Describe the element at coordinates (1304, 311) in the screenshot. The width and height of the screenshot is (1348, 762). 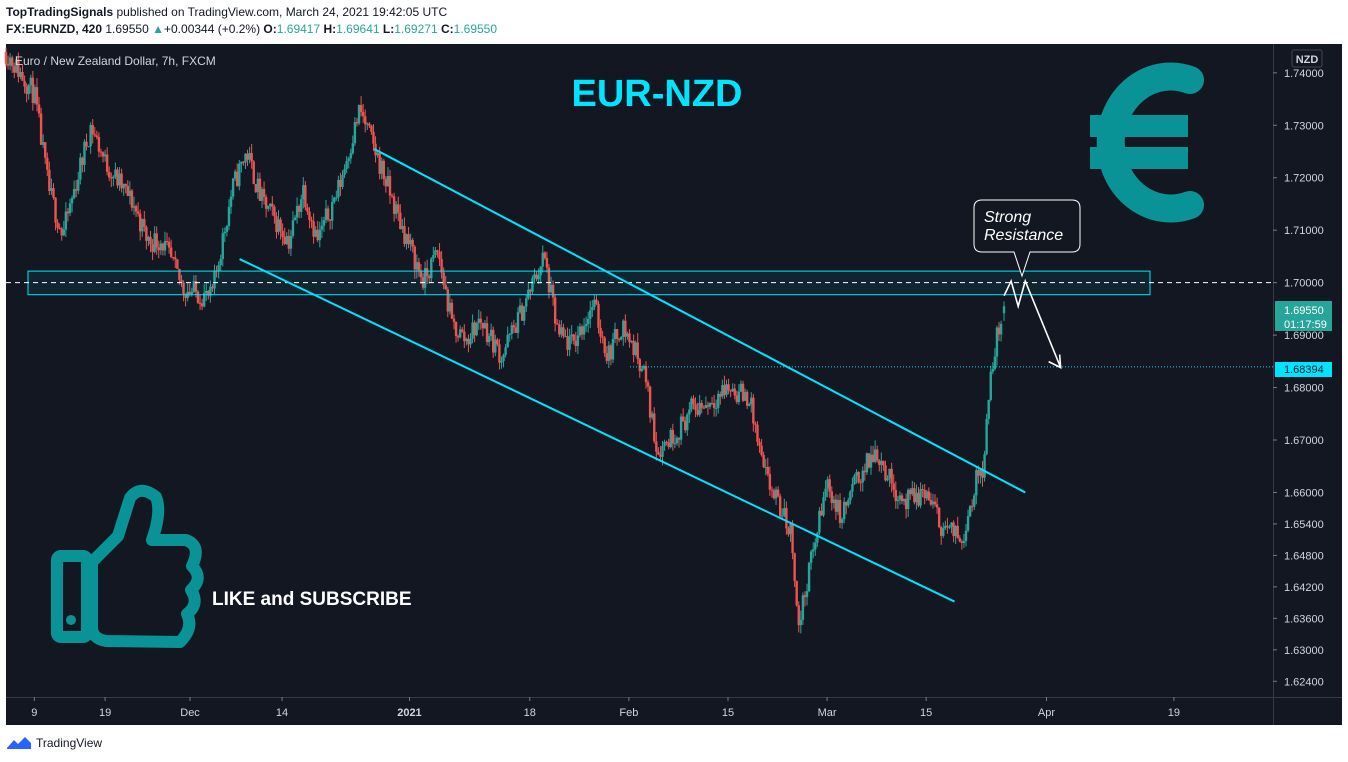
I see `price-badge: 1.69550` at that location.